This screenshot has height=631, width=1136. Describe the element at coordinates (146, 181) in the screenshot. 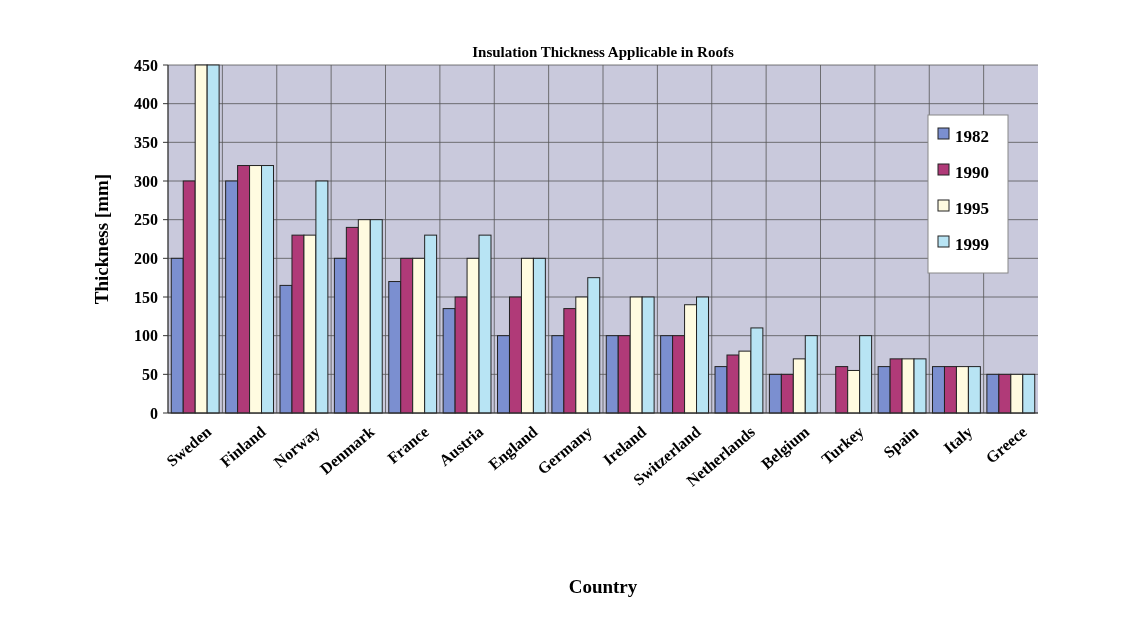

I see `y-tick-label: 300` at that location.